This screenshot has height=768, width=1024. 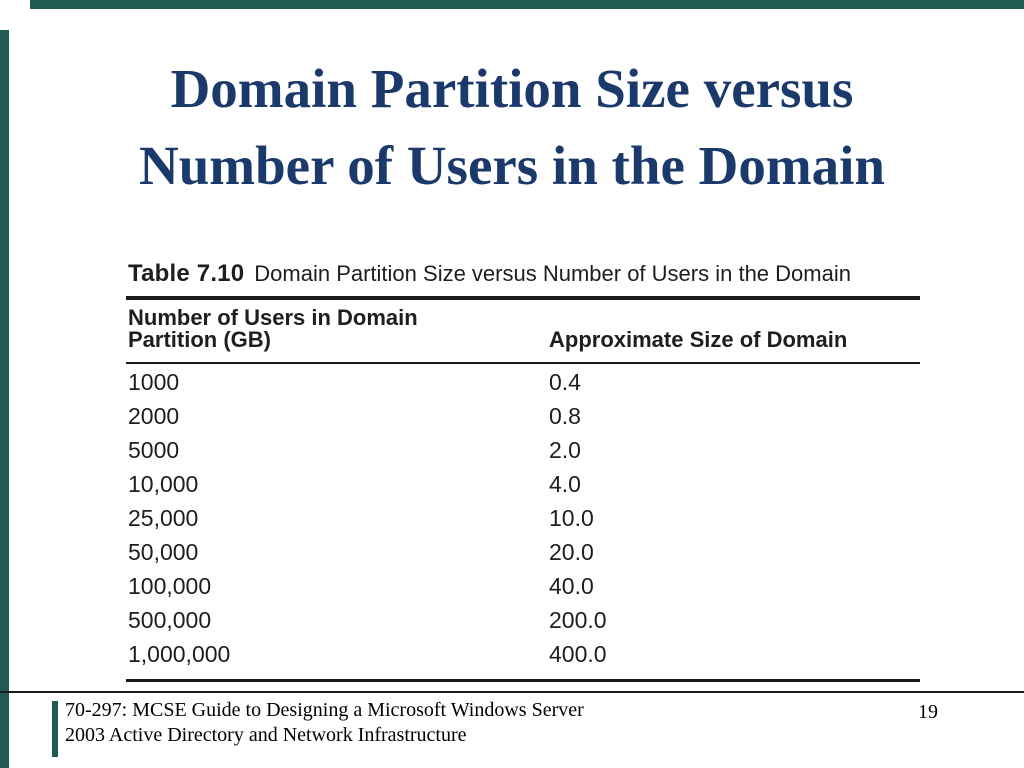 I want to click on cell-users: 10,000, so click(x=163, y=484).